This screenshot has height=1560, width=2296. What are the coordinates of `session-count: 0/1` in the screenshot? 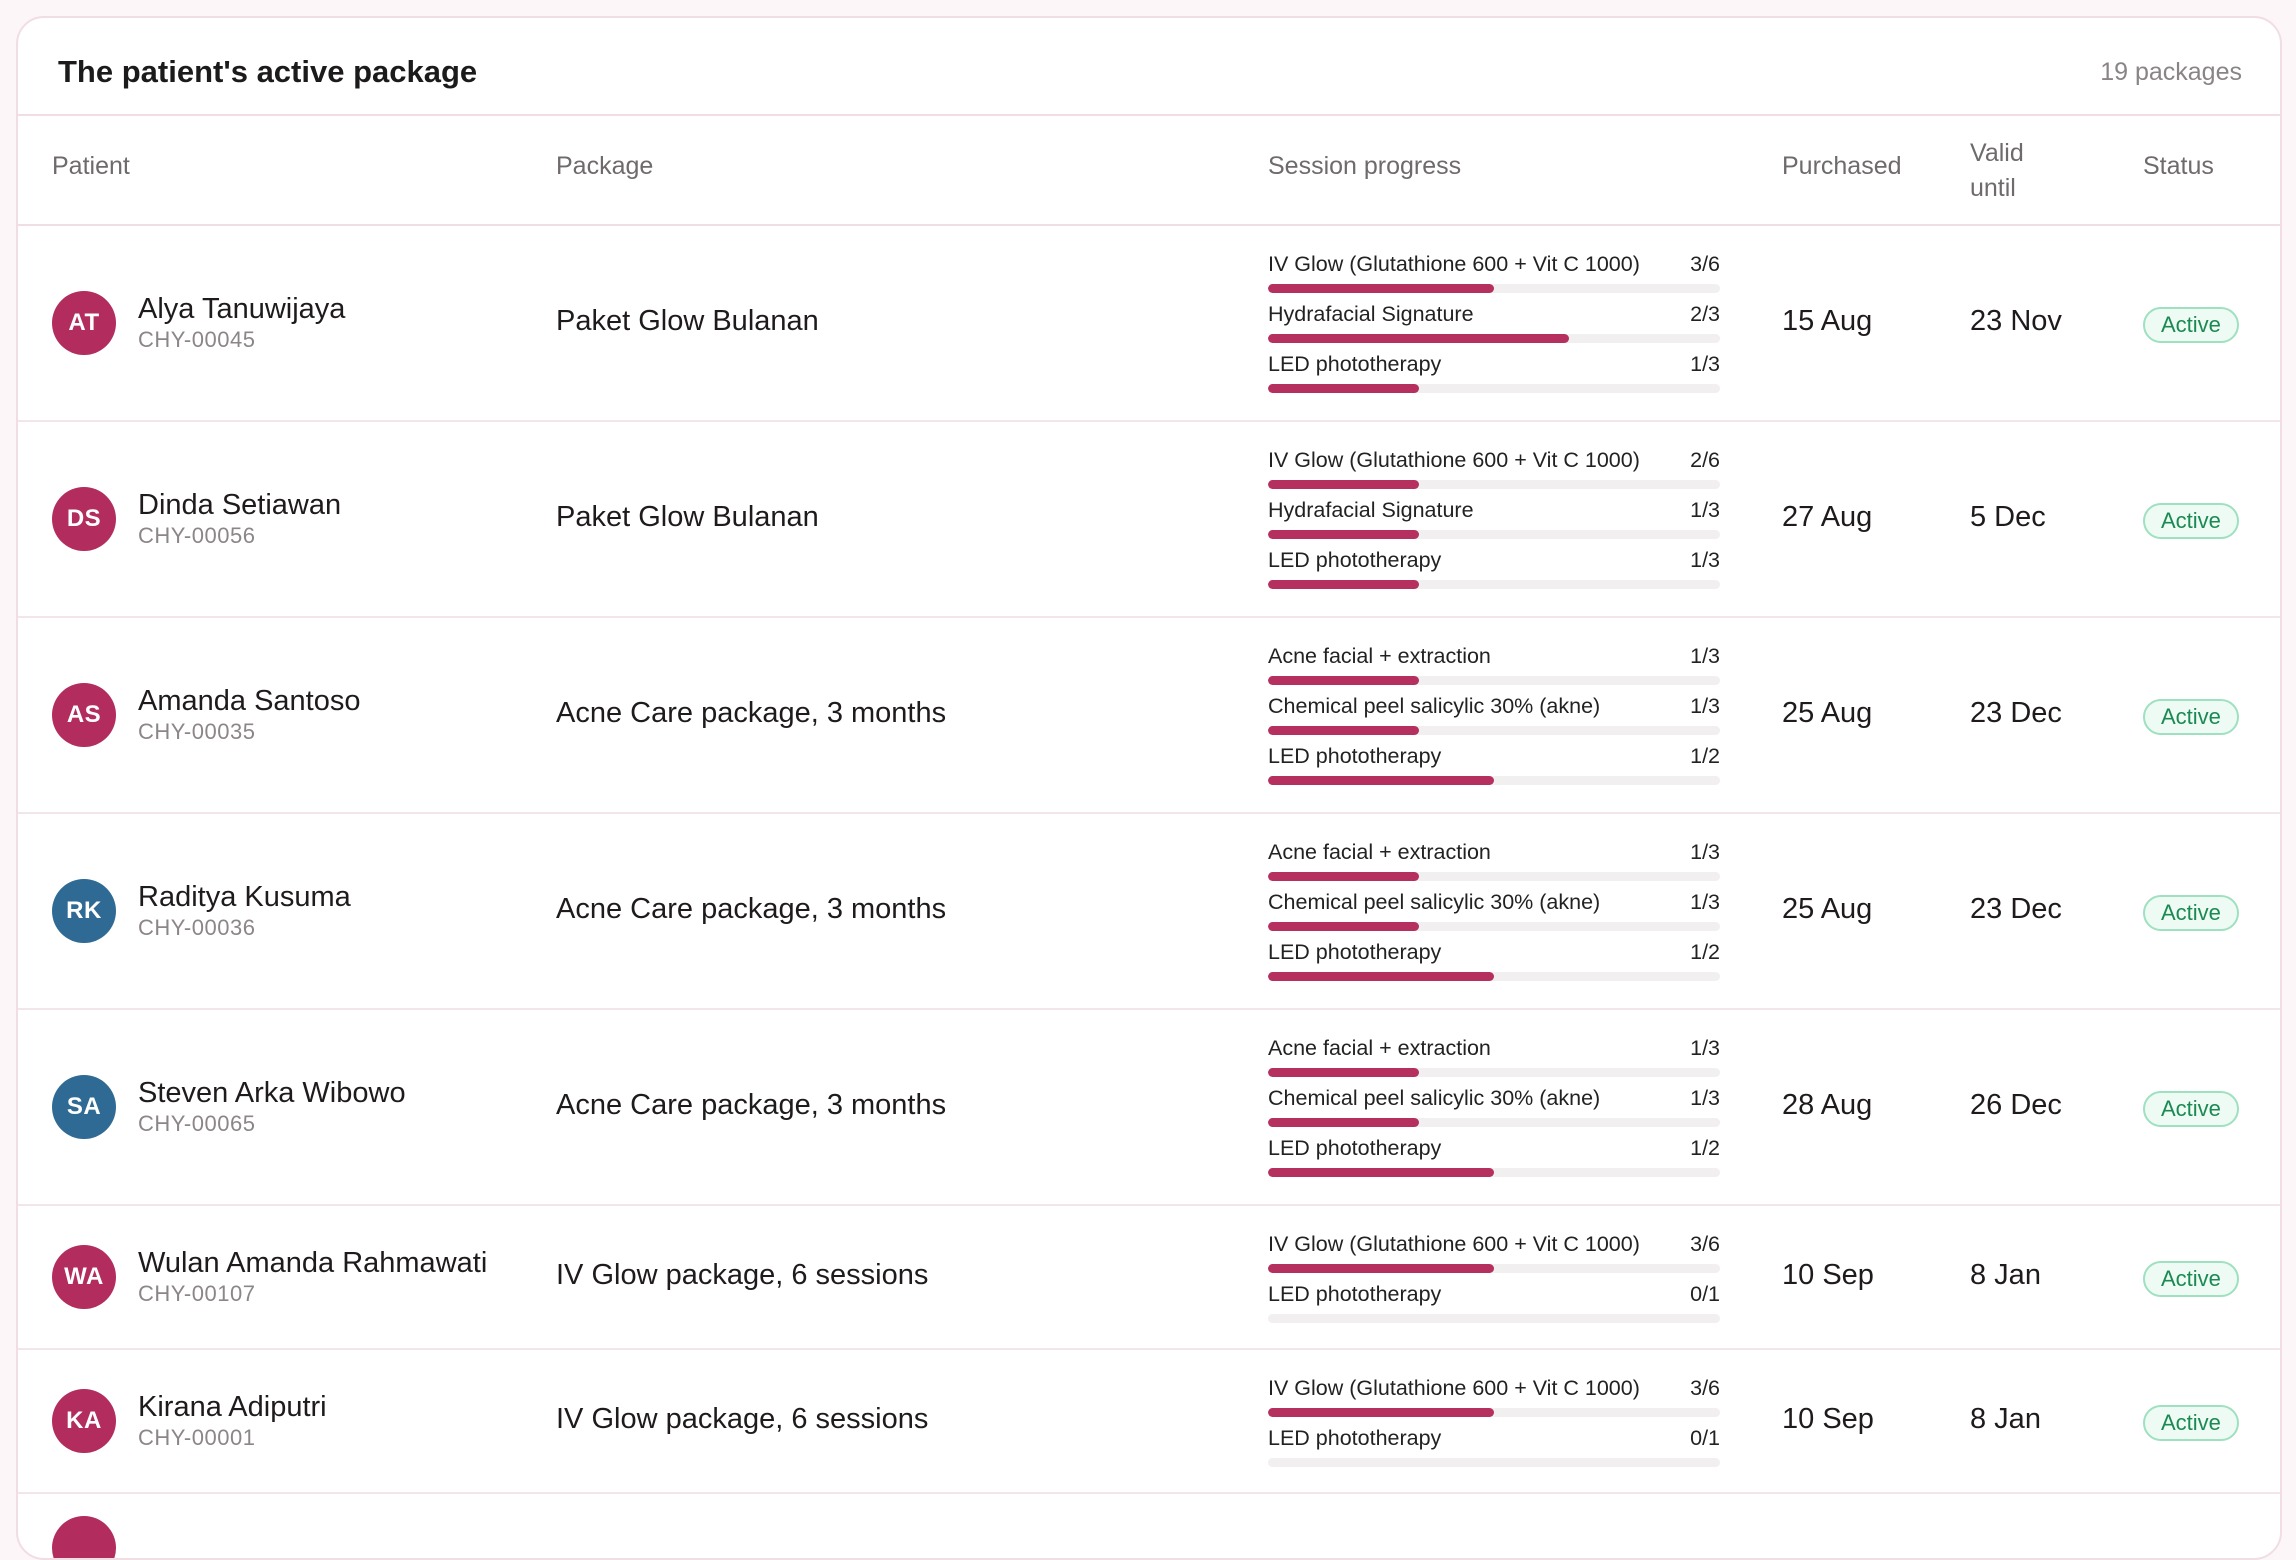 It's located at (1705, 1294).